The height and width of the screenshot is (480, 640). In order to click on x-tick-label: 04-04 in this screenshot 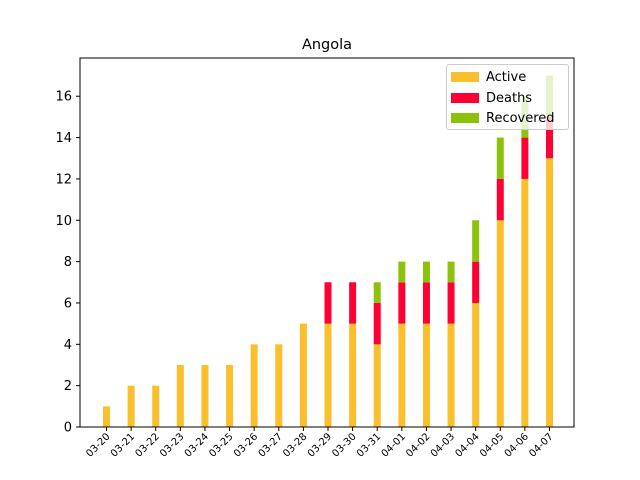, I will do `click(467, 445)`.